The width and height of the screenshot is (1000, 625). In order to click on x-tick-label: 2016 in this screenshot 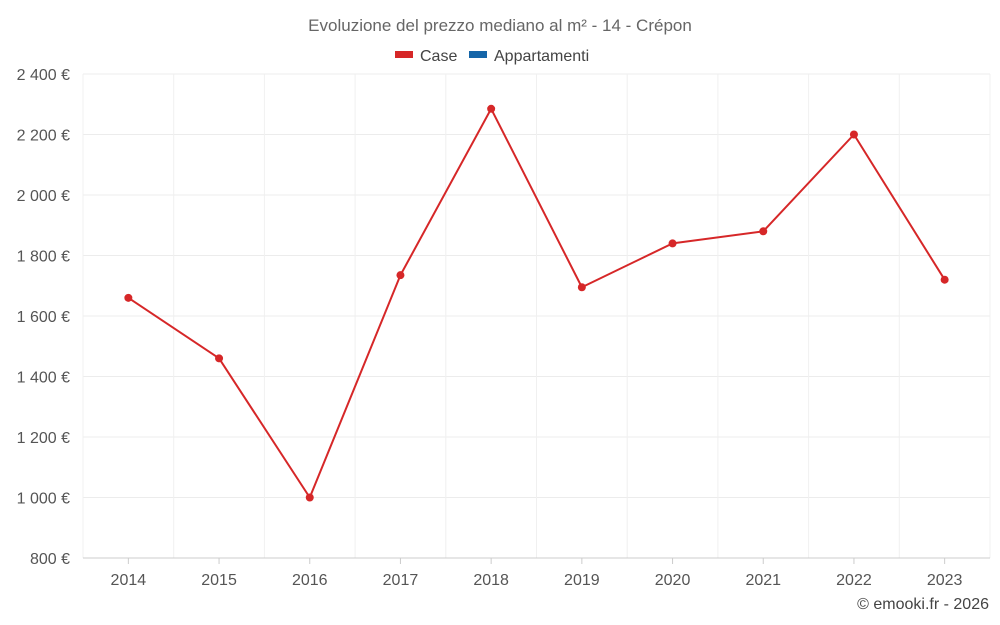, I will do `click(310, 580)`.